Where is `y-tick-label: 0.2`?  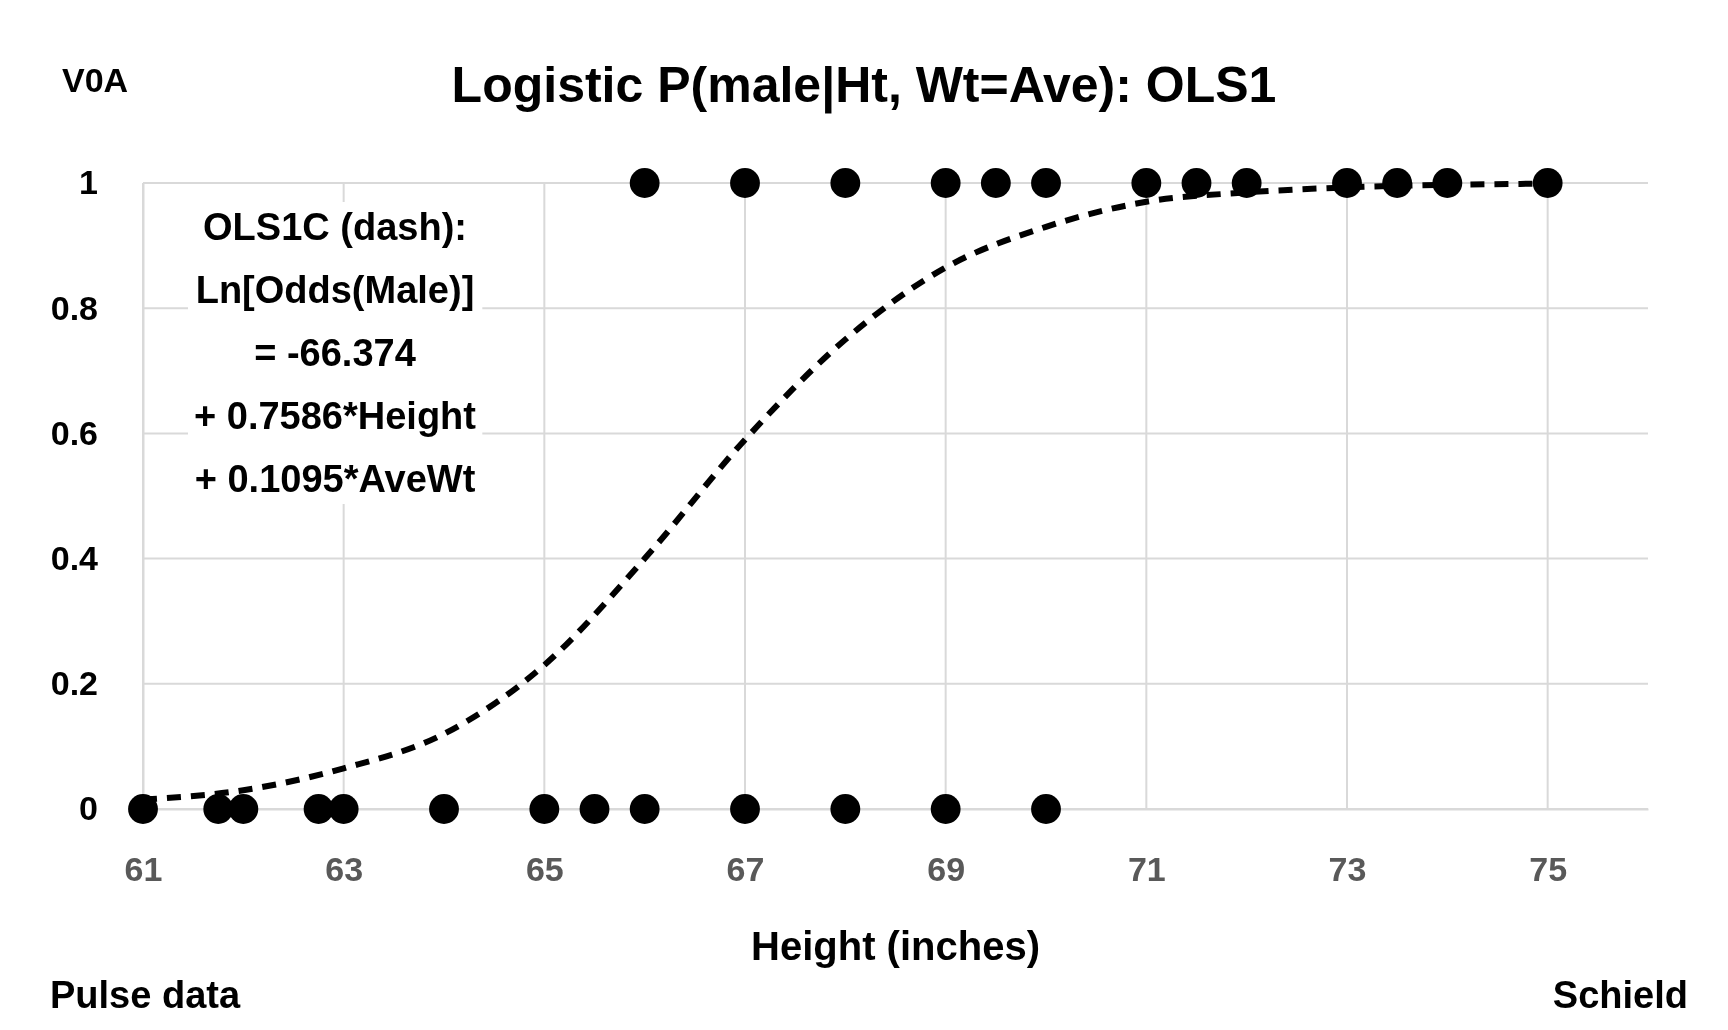
y-tick-label: 0.2 is located at coordinates (74, 683).